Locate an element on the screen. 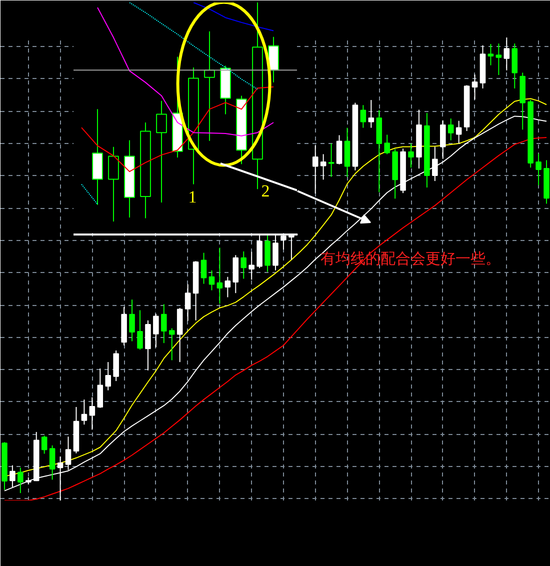 The height and width of the screenshot is (566, 550). annotation: 有均线的配合会更好一些。 is located at coordinates (410, 259).